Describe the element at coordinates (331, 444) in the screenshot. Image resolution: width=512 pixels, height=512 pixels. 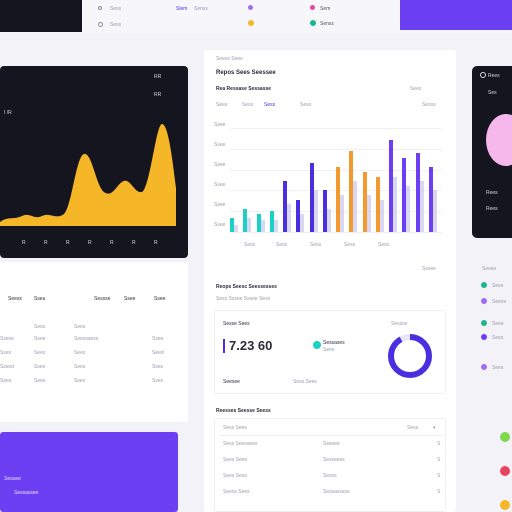
I see `cell: Ssesee` at that location.